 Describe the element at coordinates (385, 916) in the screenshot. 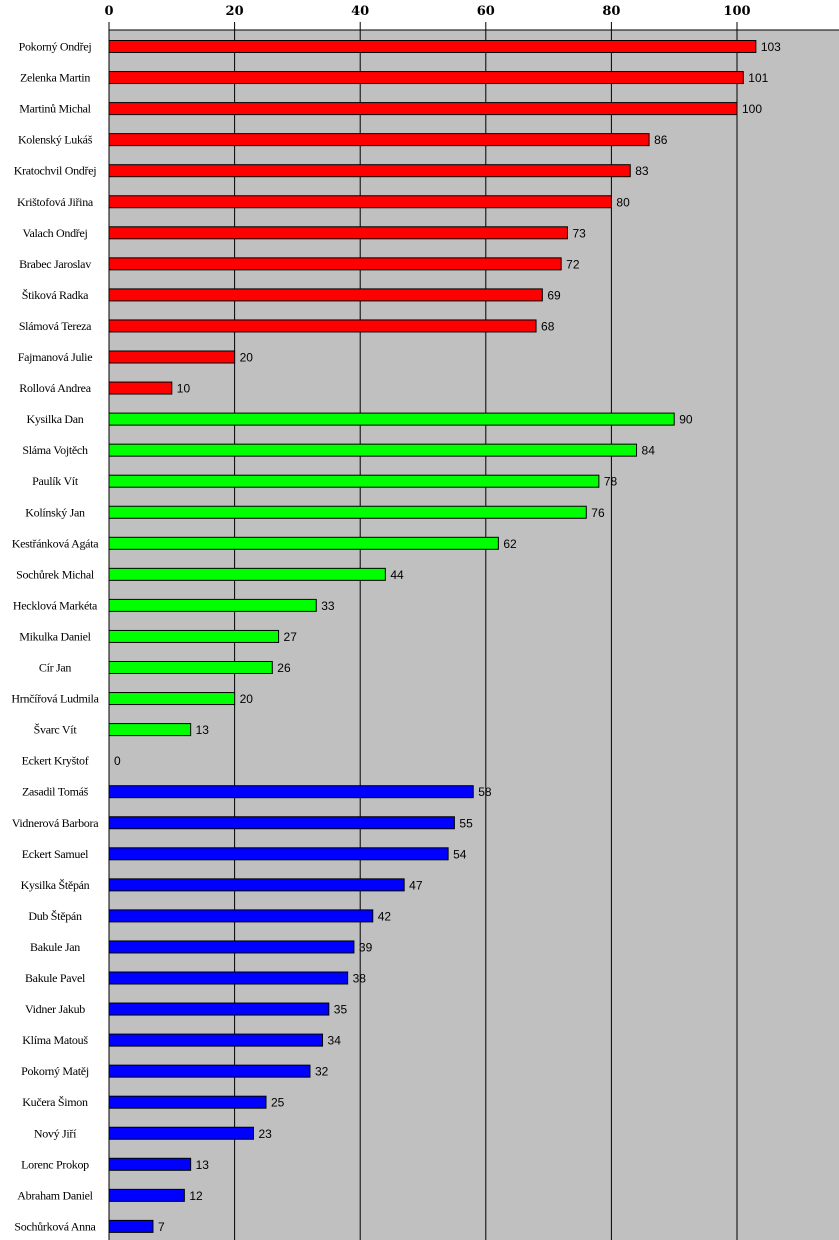

I see `value-label: 42` at that location.